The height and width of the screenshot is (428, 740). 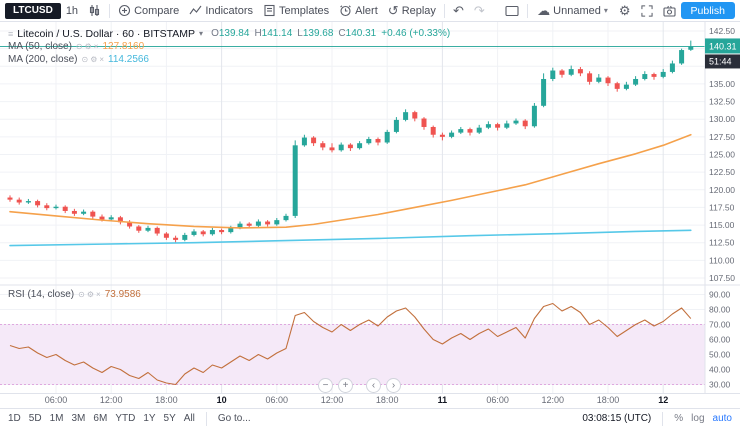 I want to click on layout-icon, so click(x=512, y=10).